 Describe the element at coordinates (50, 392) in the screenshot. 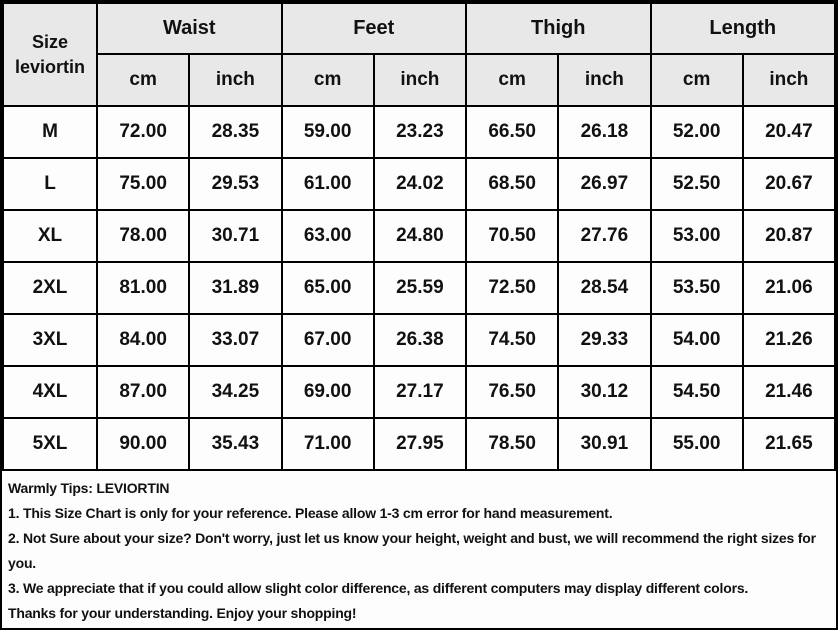

I see `size-row-label: 4XL` at that location.